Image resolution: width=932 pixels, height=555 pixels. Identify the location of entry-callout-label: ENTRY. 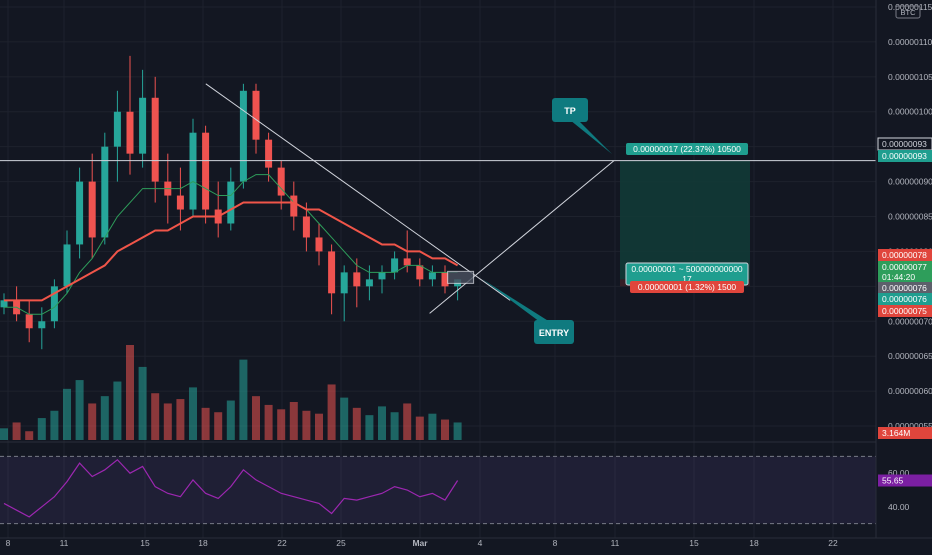
(554, 333).